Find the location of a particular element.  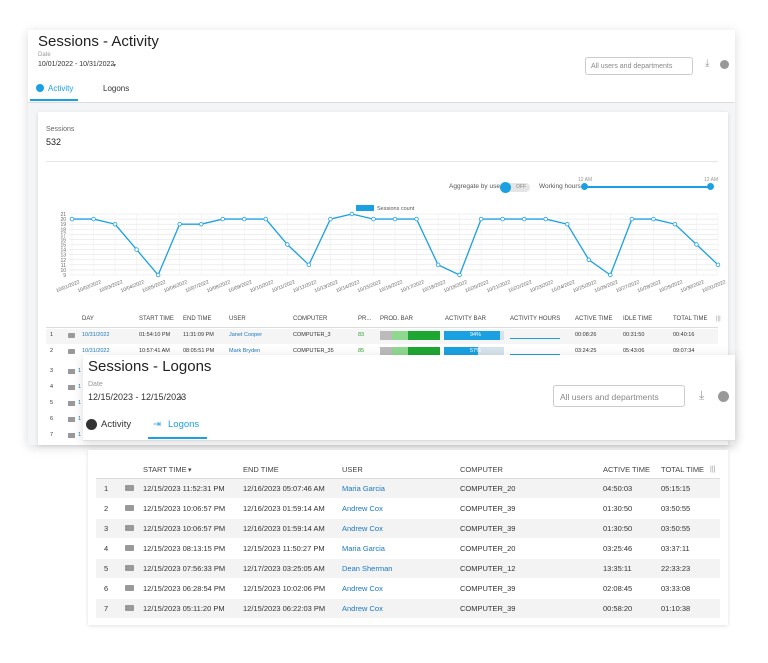

cell: 12/15/2023 10:06:57 PM is located at coordinates (184, 508).